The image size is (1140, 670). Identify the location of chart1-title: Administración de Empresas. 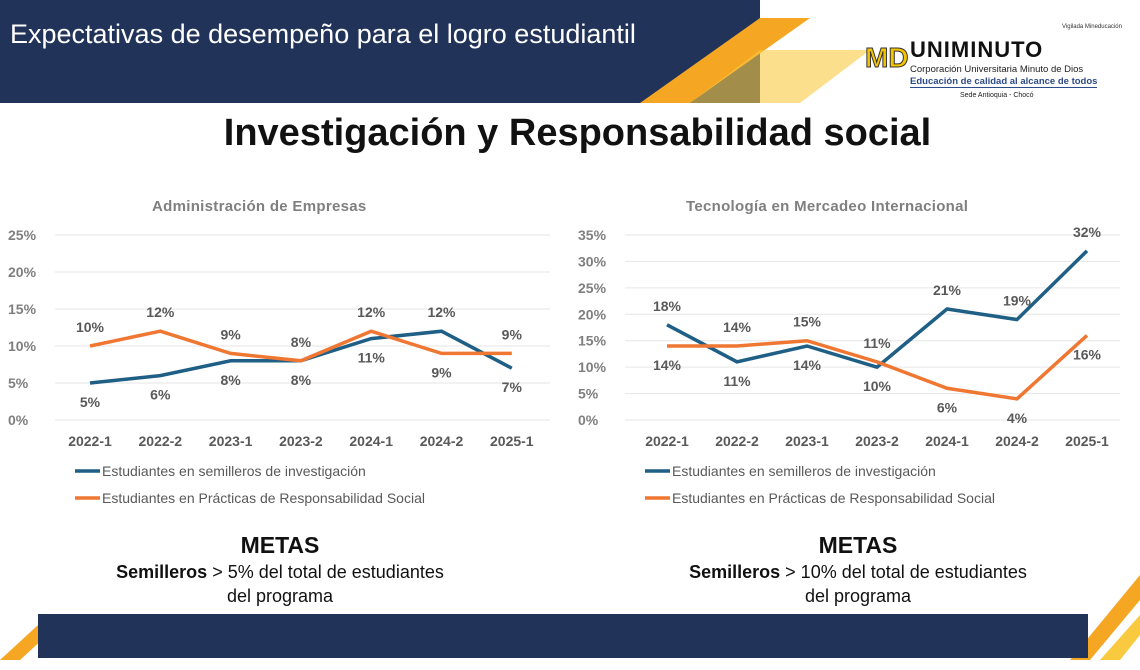
(259, 206).